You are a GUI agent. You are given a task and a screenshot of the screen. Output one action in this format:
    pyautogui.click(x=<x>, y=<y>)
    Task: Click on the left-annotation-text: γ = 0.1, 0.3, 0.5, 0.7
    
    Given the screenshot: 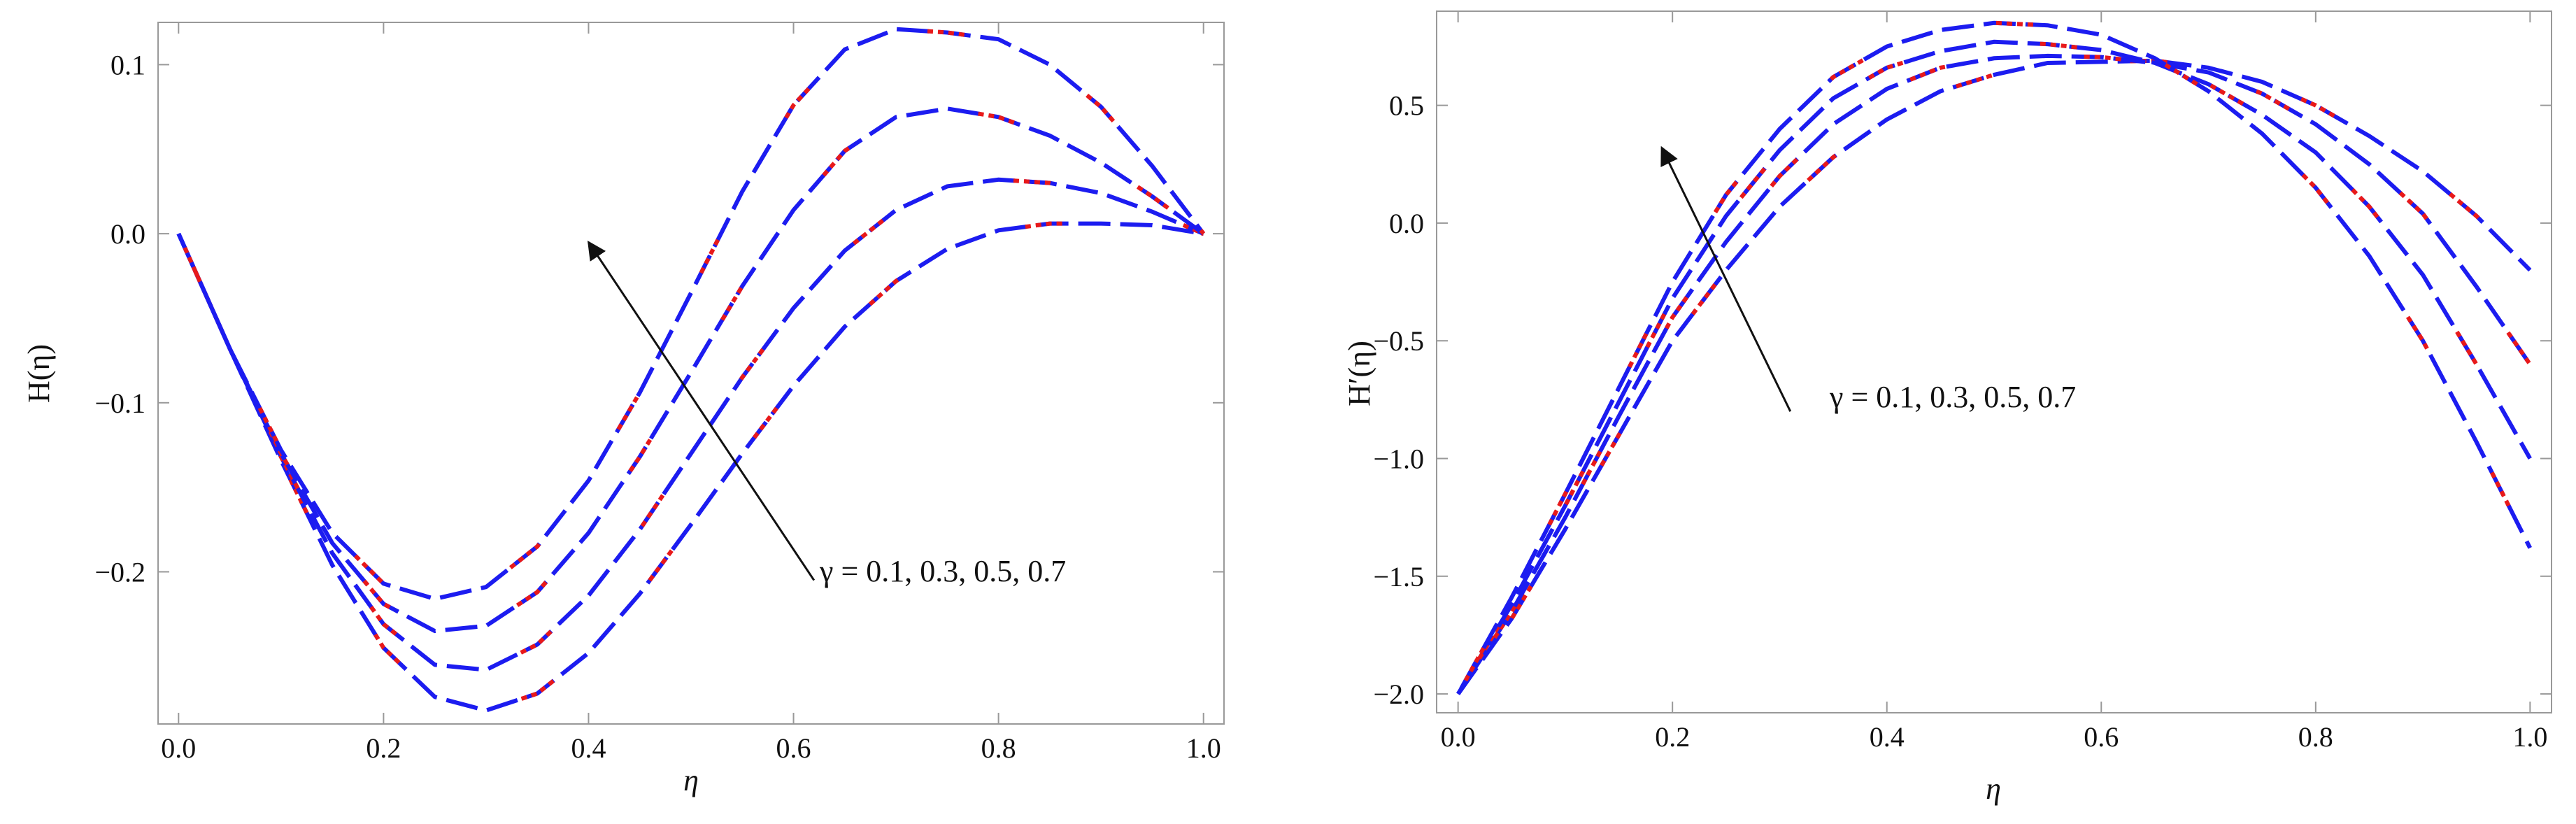 What is the action you would take?
    pyautogui.click(x=942, y=571)
    